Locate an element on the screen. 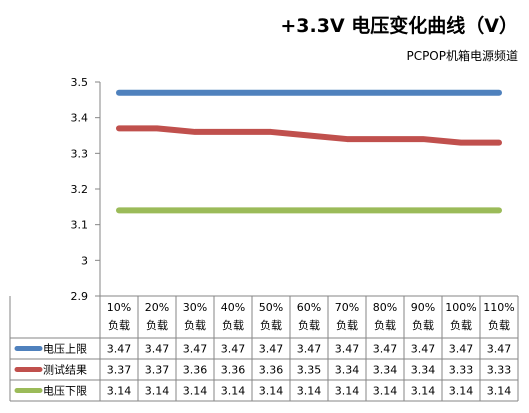 The width and height of the screenshot is (529, 413). y-tick-label: 3.2 is located at coordinates (80, 189).